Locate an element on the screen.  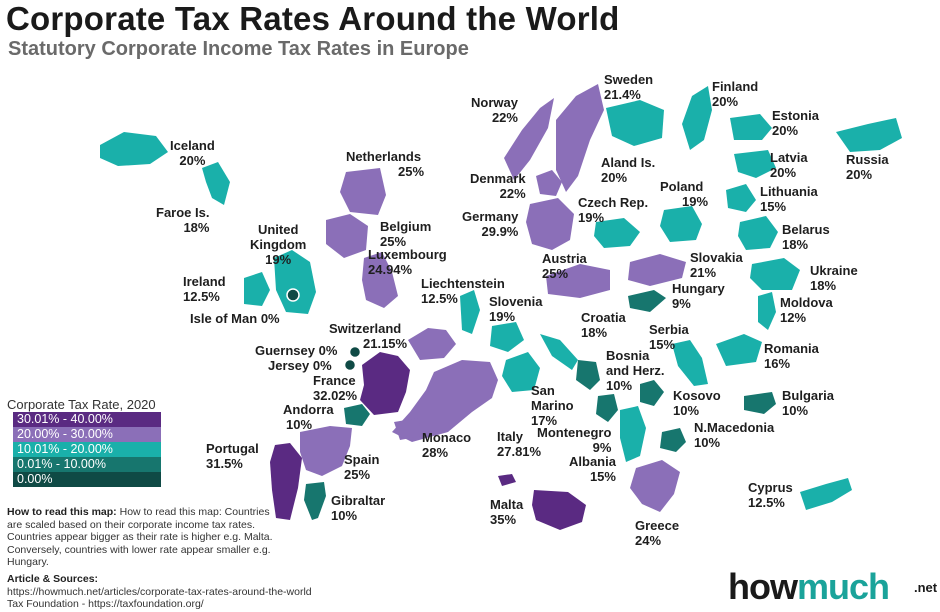
legend-item-10-20: 10.01% - 20.00% is located at coordinates (87, 449).